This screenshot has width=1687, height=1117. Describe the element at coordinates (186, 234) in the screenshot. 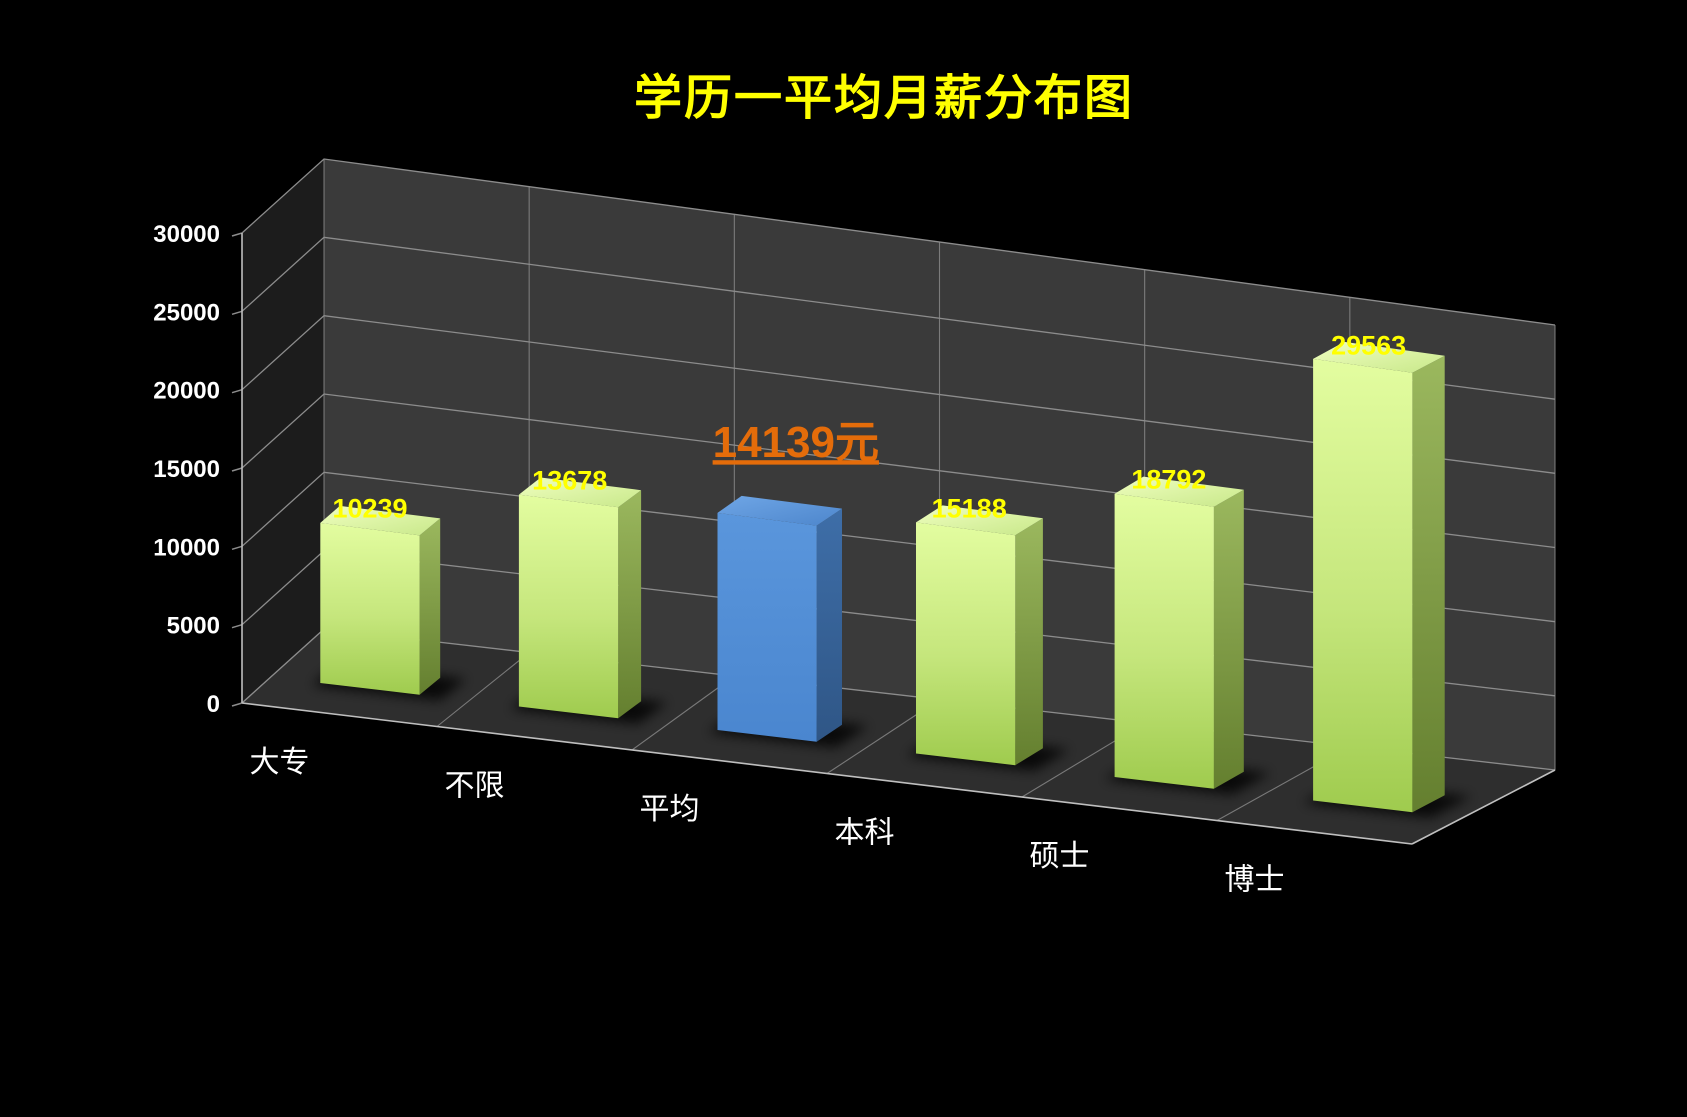

I see `y-tick-label: 30000` at that location.